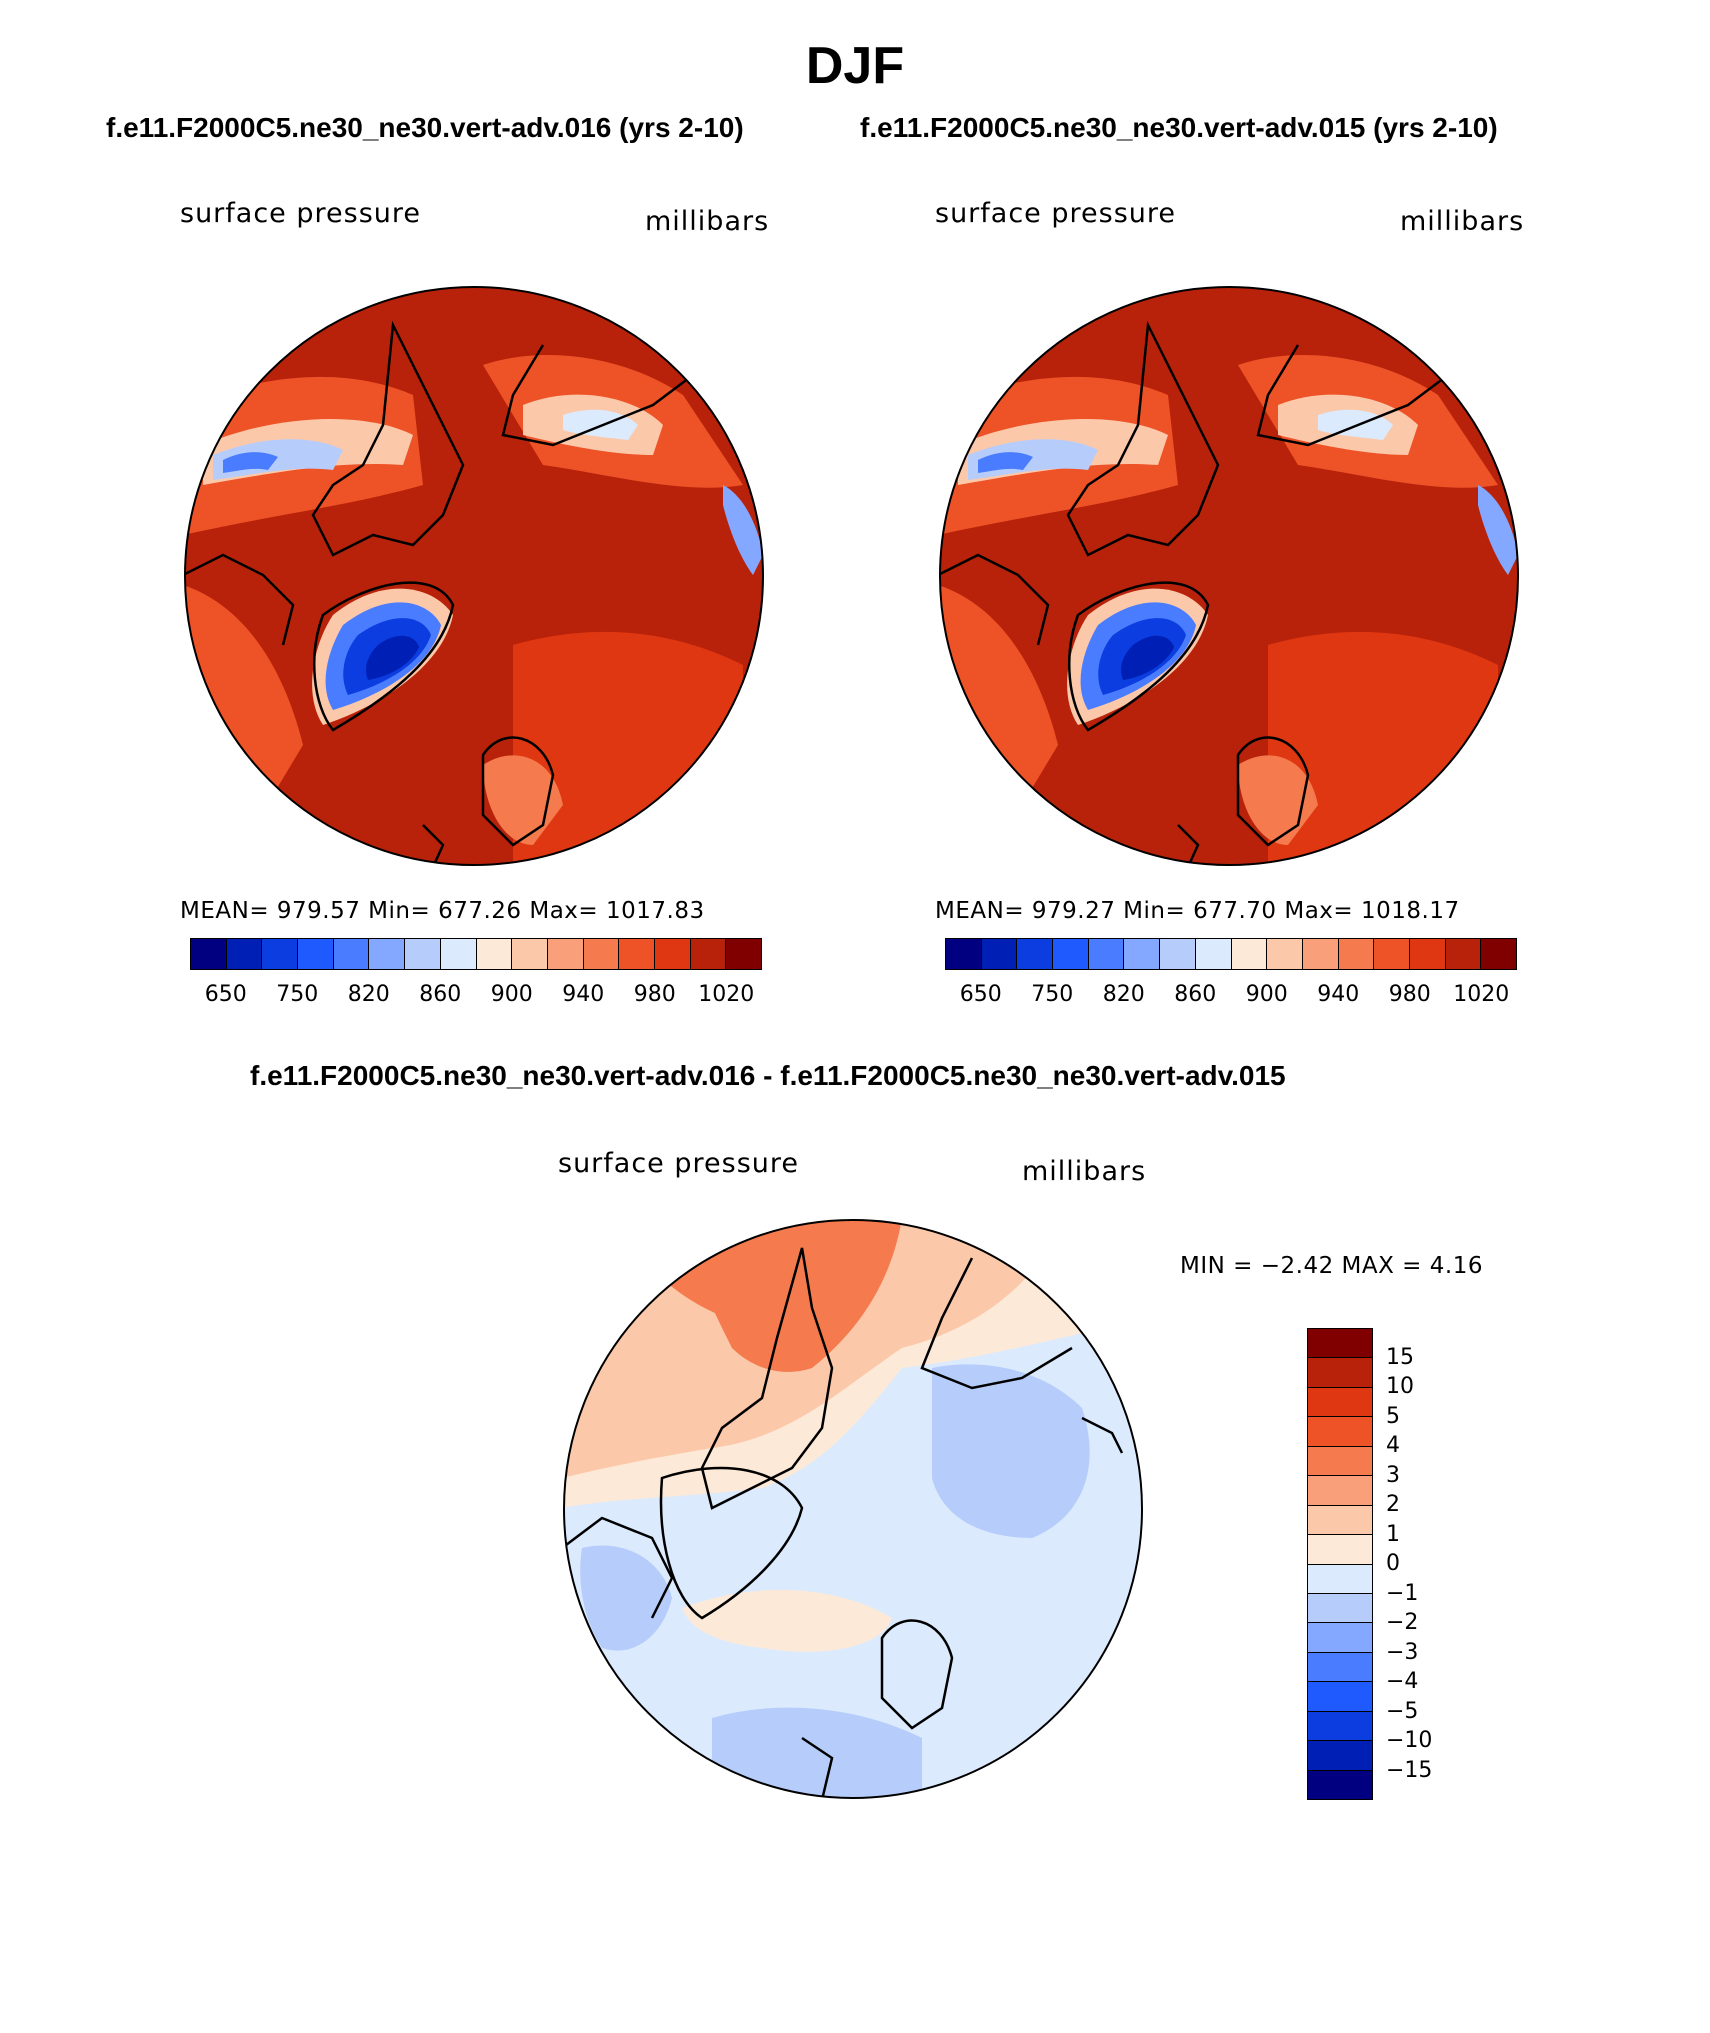  Describe the element at coordinates (1197, 911) in the screenshot. I see `panel-2-stats: MEAN= 979.27 Min= 677.70 Max= 1018.17` at that location.